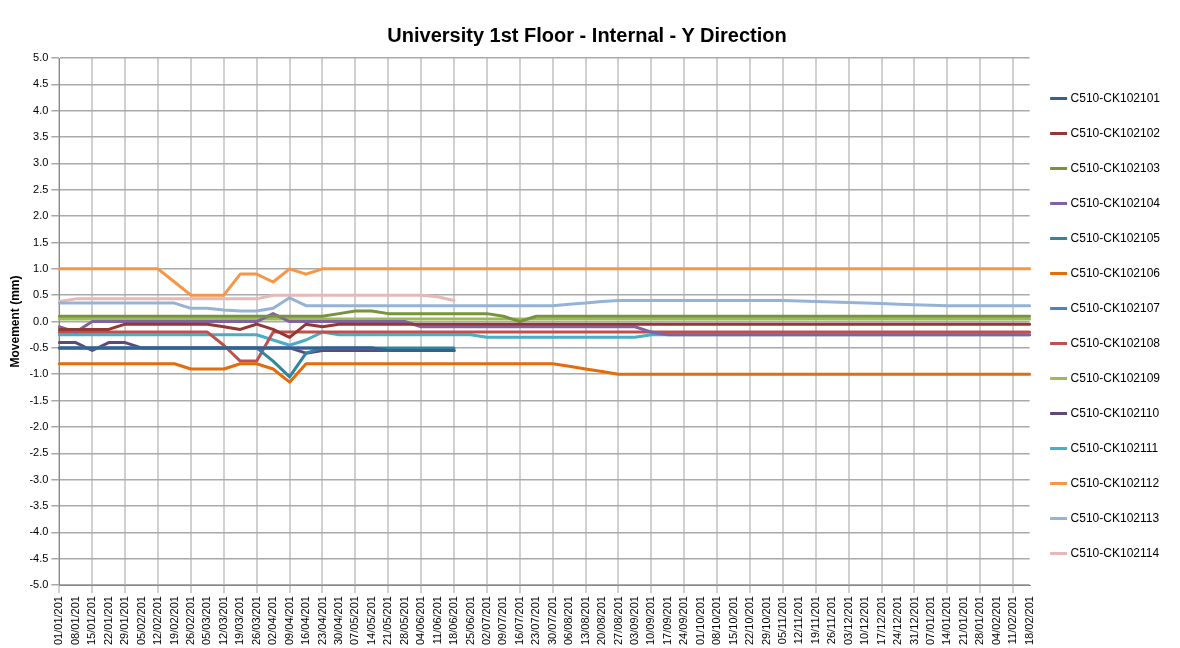 The height and width of the screenshot is (648, 1180). What do you see at coordinates (41, 162) in the screenshot?
I see `y-tick-label: 3.0` at bounding box center [41, 162].